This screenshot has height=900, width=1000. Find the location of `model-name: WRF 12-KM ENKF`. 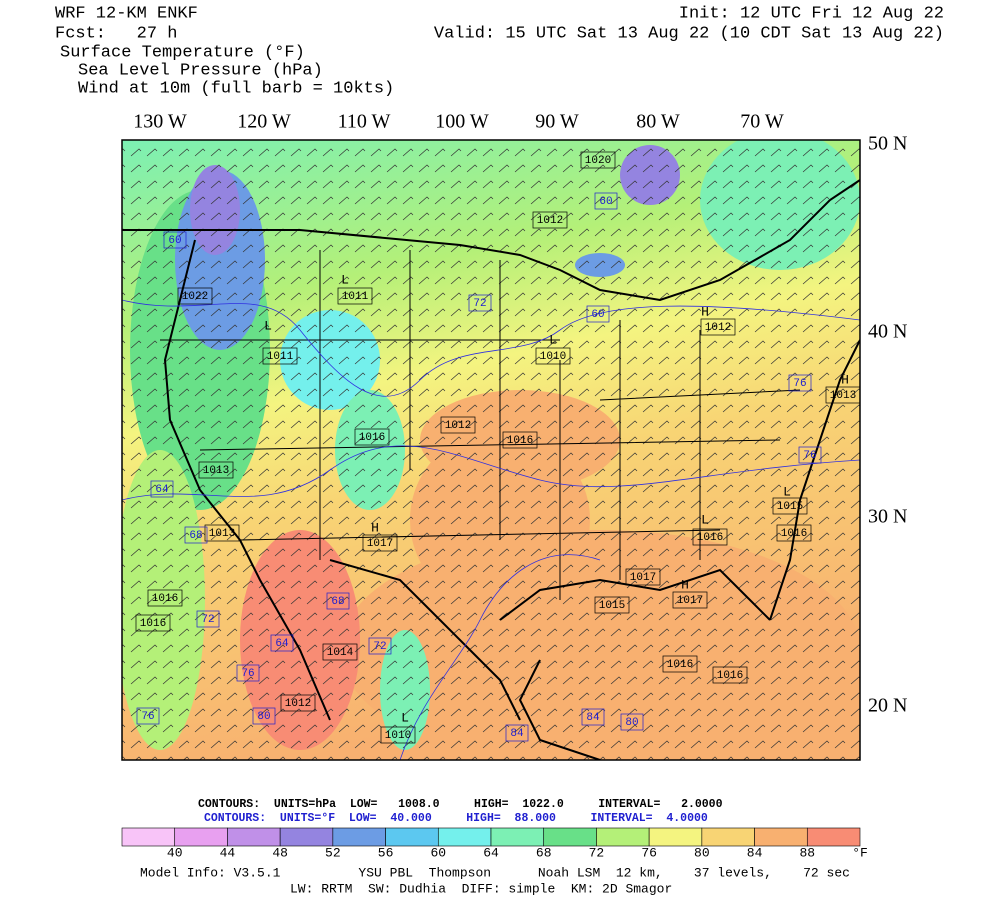

model-name: WRF 12-KM ENKF is located at coordinates (126, 13).